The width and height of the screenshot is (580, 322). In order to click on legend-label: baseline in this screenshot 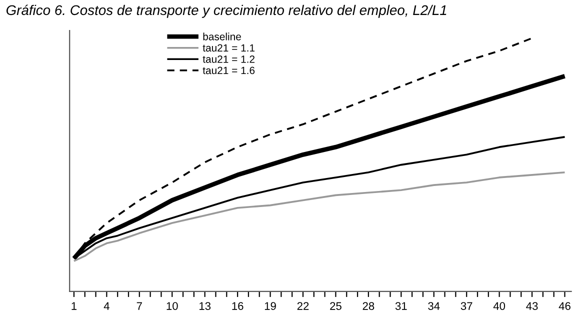, I will do `click(222, 36)`.